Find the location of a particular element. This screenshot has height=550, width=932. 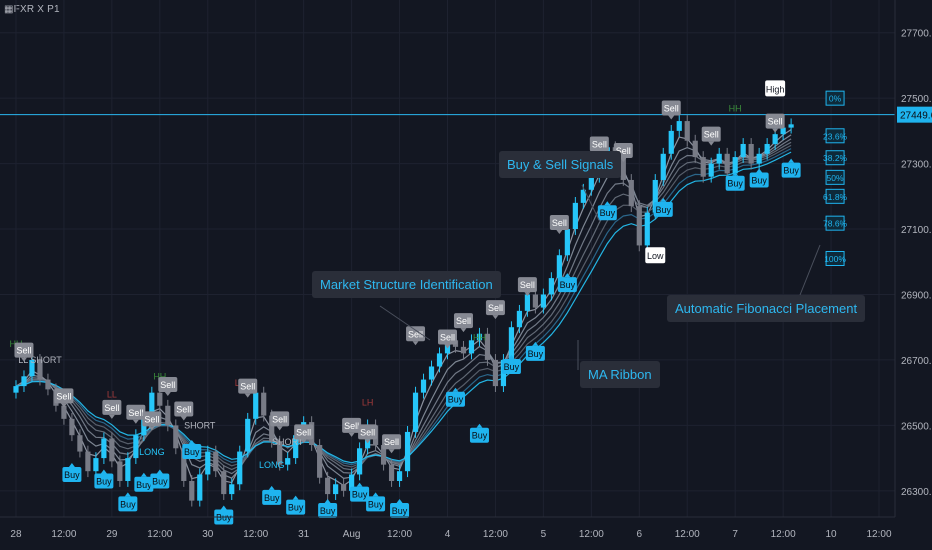

x-tick-label: 12:00 is located at coordinates (495, 534).